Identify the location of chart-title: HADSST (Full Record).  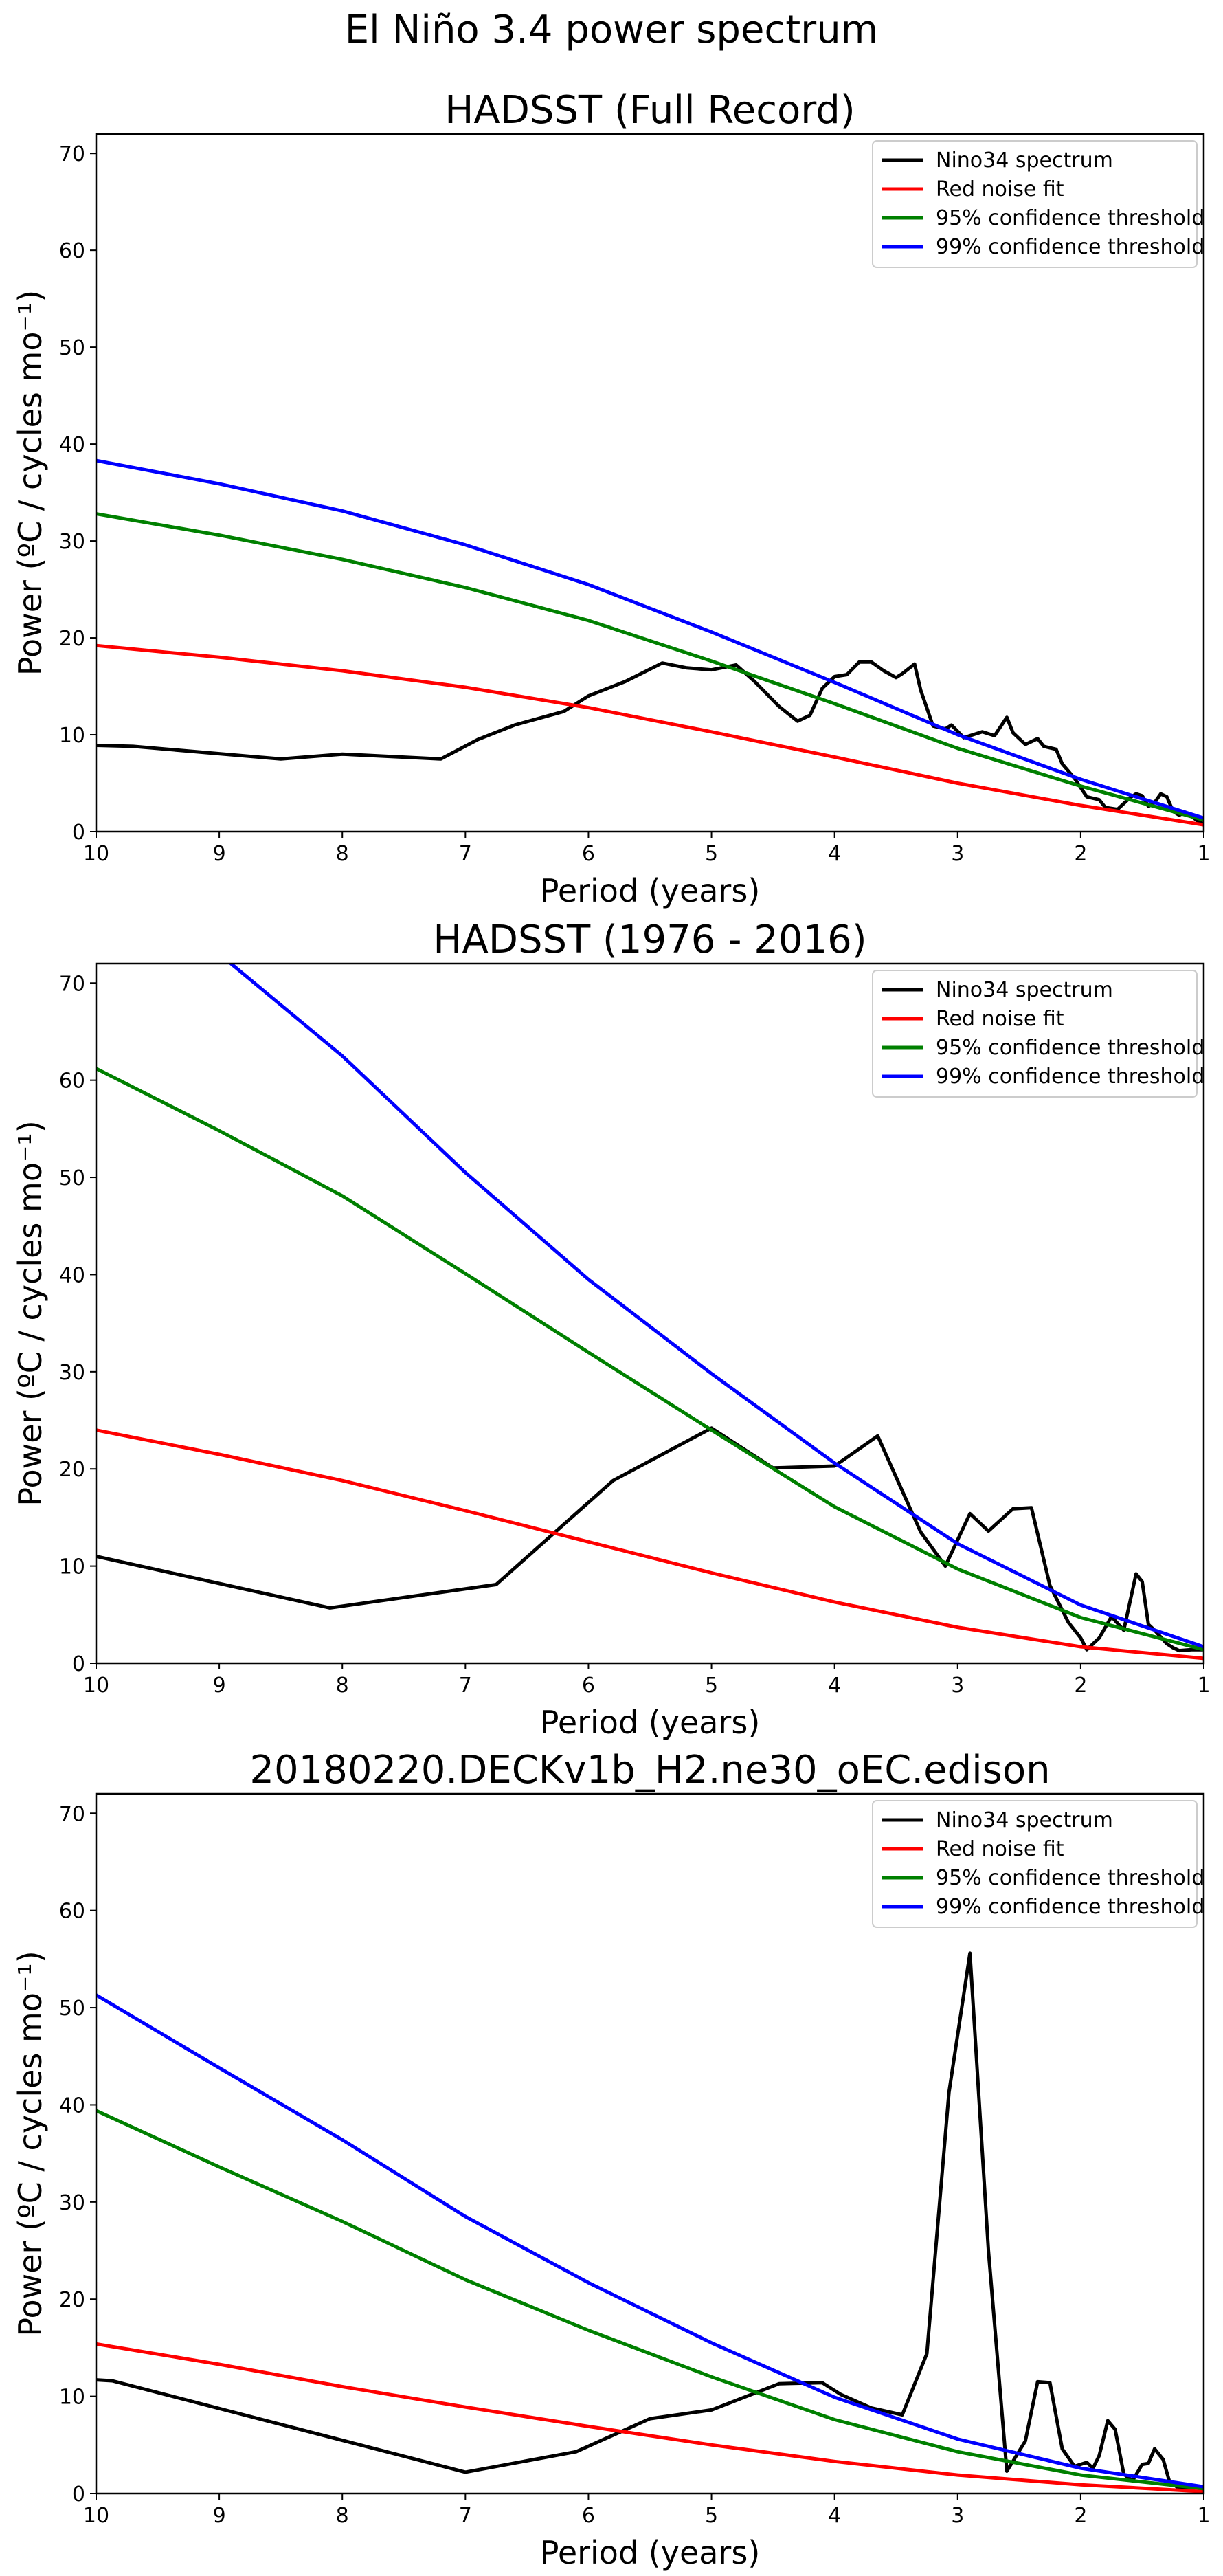
(650, 110).